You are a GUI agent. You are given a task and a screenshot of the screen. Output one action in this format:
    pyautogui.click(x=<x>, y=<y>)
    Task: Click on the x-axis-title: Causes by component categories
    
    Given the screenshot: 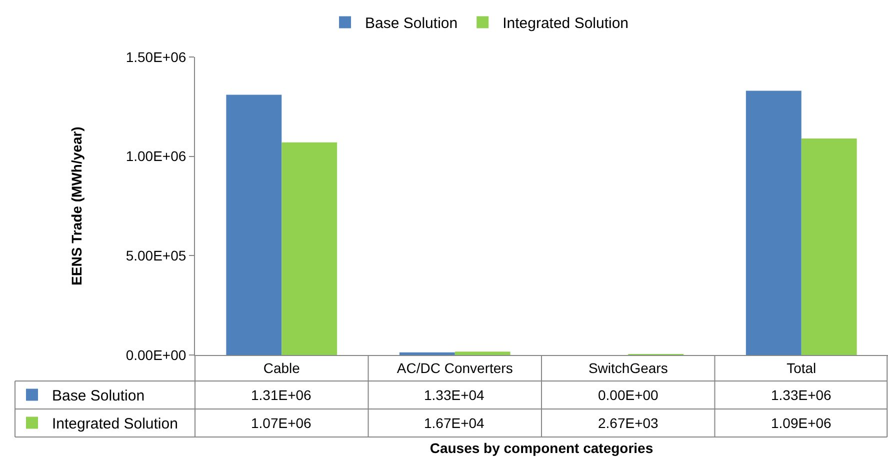 What is the action you would take?
    pyautogui.click(x=542, y=448)
    